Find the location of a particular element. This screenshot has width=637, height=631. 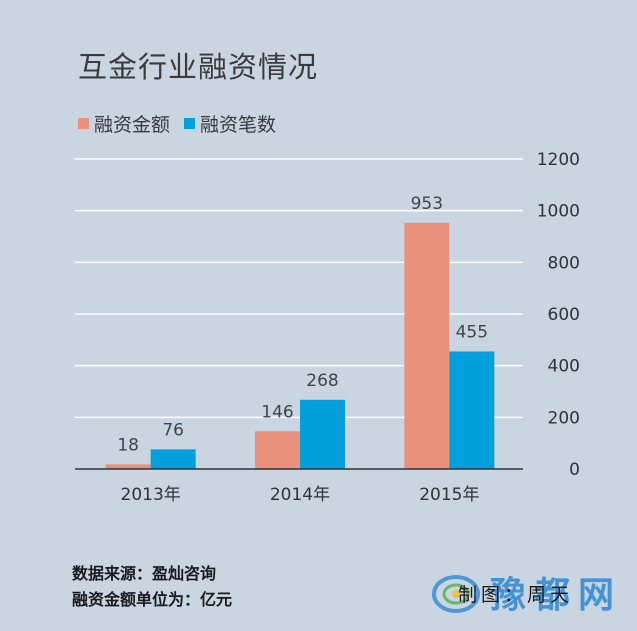

y-tick-label: 800 is located at coordinates (564, 263).